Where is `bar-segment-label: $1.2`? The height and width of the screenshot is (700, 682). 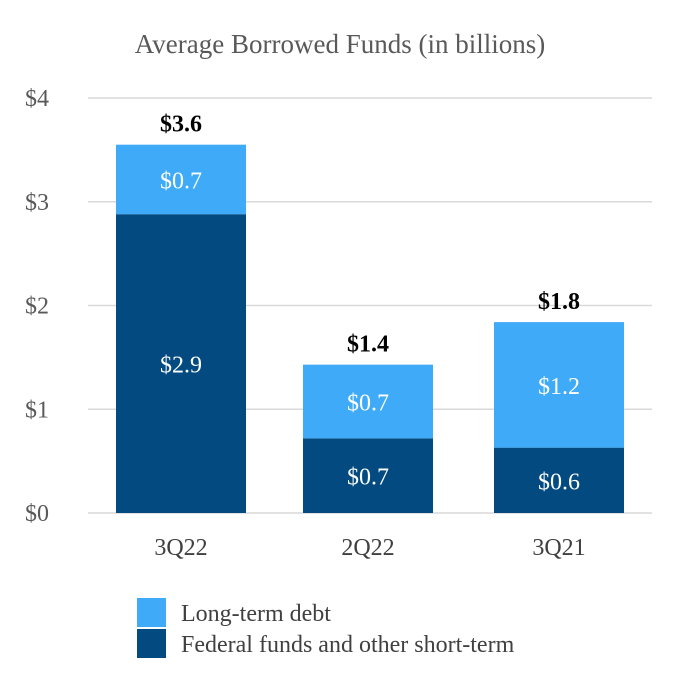 bar-segment-label: $1.2 is located at coordinates (559, 387).